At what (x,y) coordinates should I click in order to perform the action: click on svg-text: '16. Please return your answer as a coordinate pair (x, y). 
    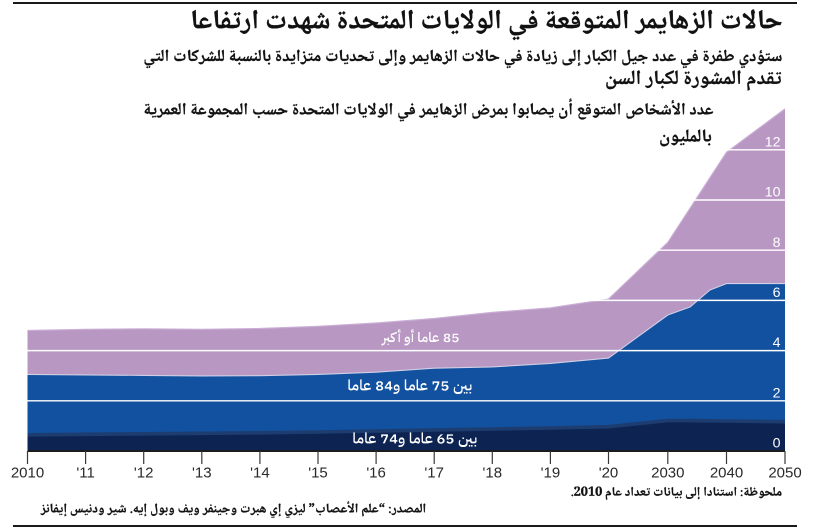
    Looking at the image, I should click on (376, 473).